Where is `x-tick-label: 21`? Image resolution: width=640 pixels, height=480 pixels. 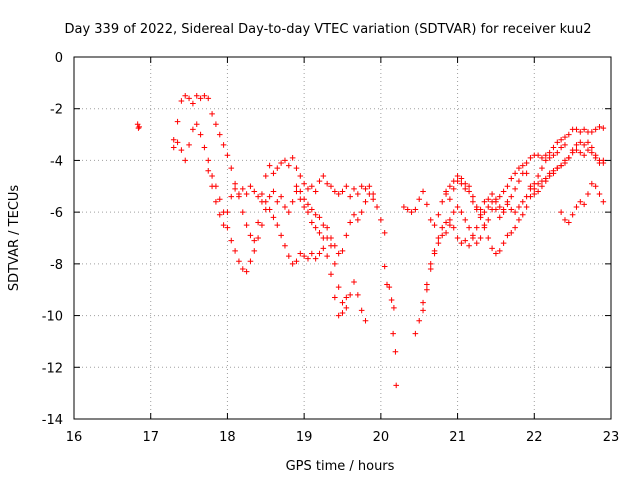 x-tick-label: 21 is located at coordinates (457, 437).